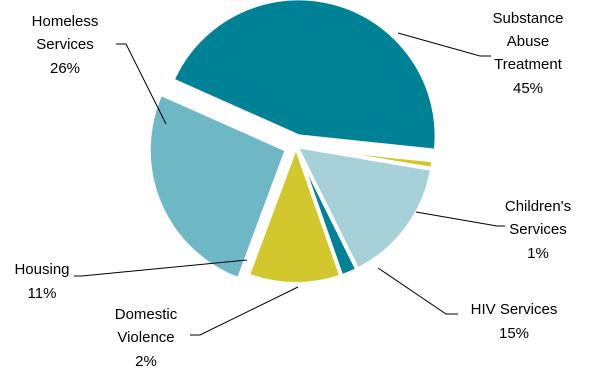 This screenshot has height=370, width=600. I want to click on slice-label-childrens-services: Services, so click(538, 229).